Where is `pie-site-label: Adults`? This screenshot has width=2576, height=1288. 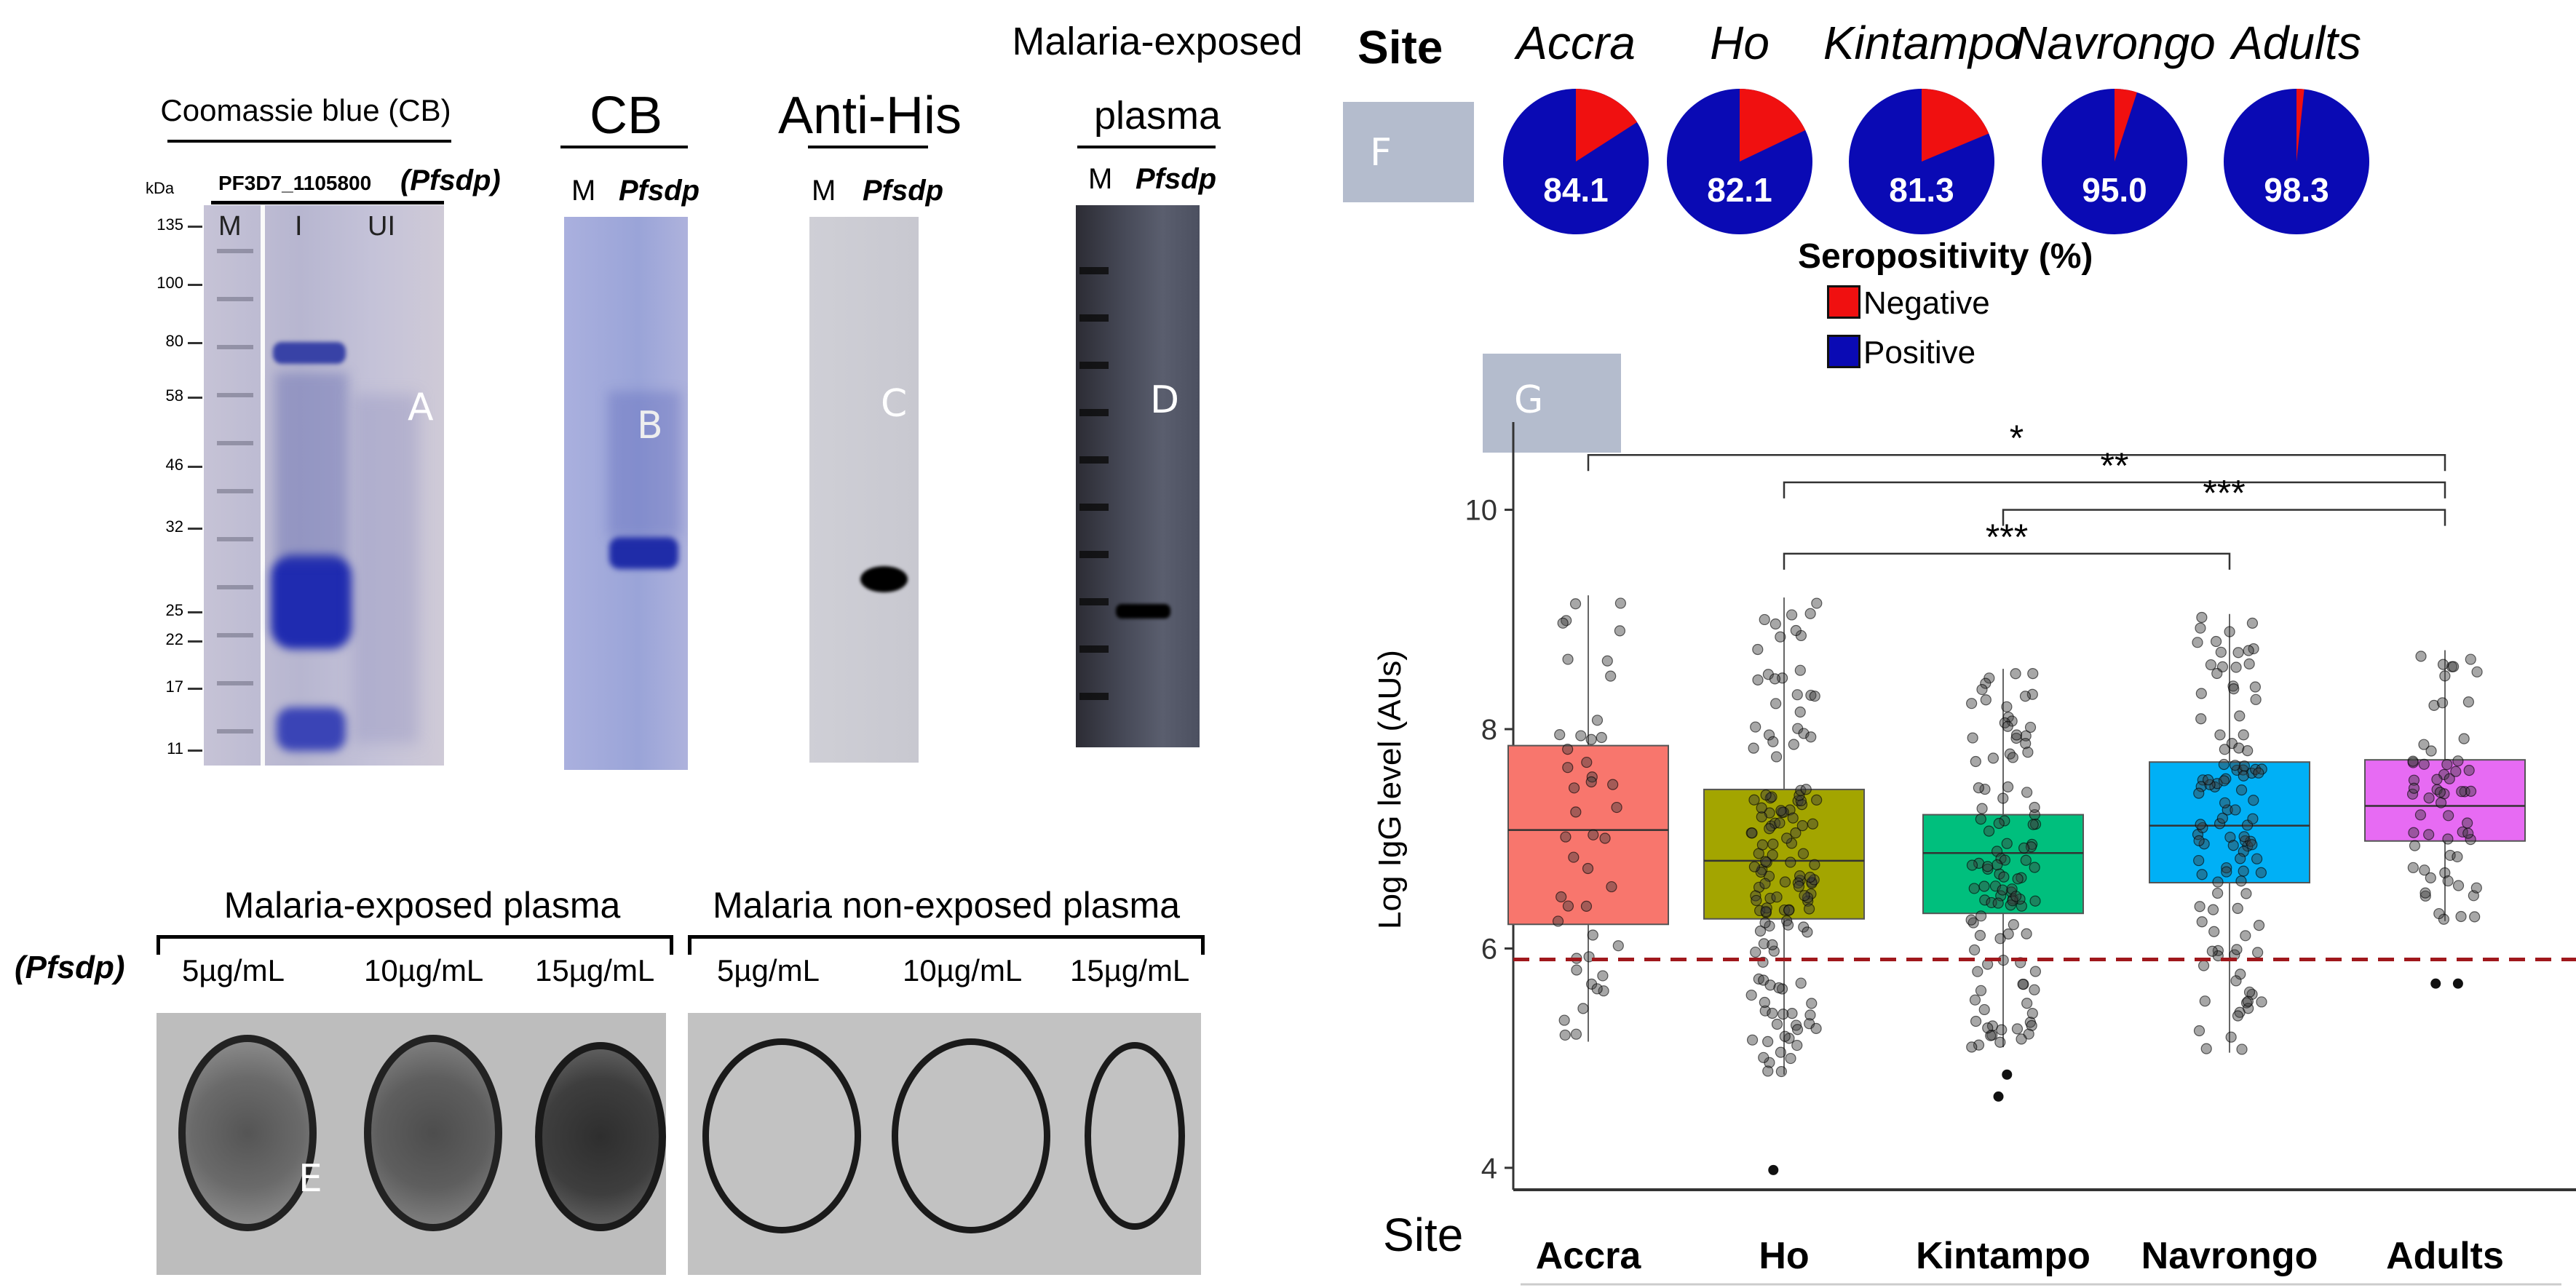 pie-site-label: Adults is located at coordinates (2296, 43).